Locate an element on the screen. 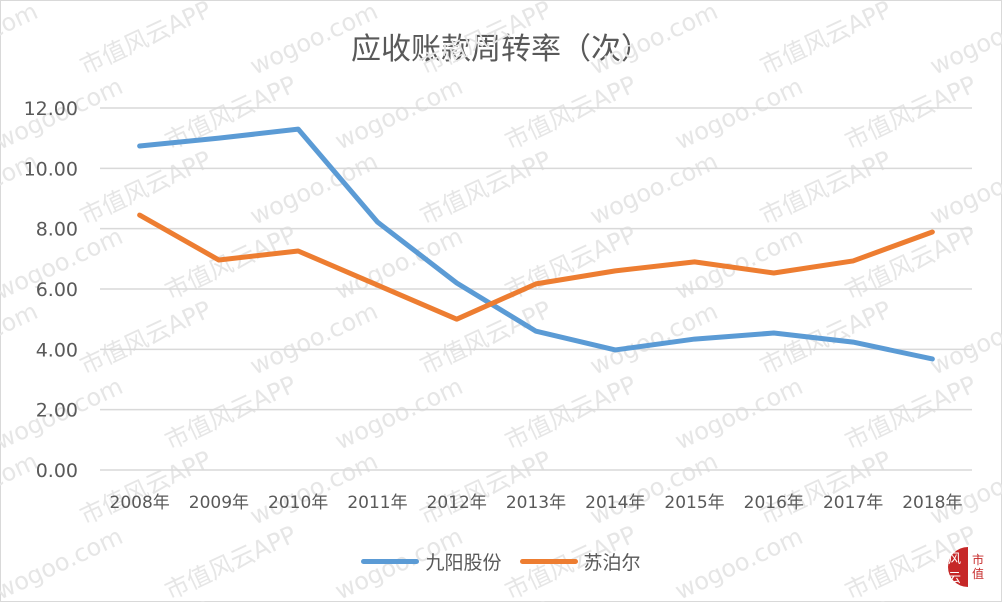 This screenshot has width=1002, height=602. stamp-char: 值 is located at coordinates (977, 574).